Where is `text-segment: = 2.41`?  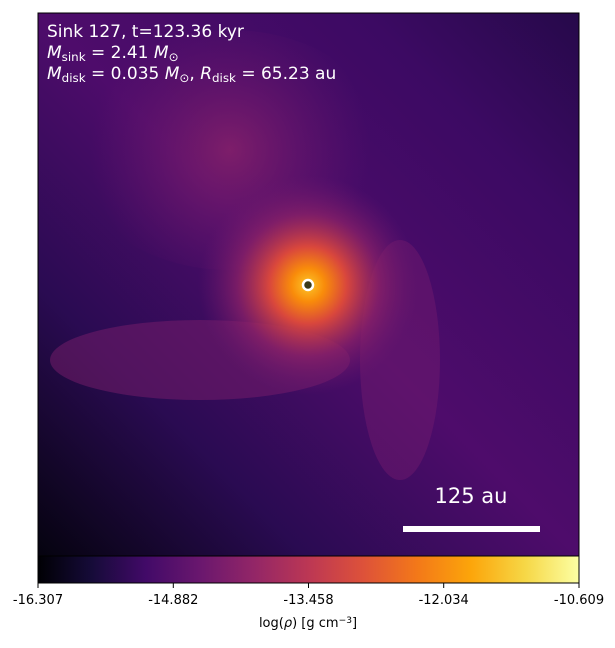
text-segment: = 2.41 is located at coordinates (120, 53).